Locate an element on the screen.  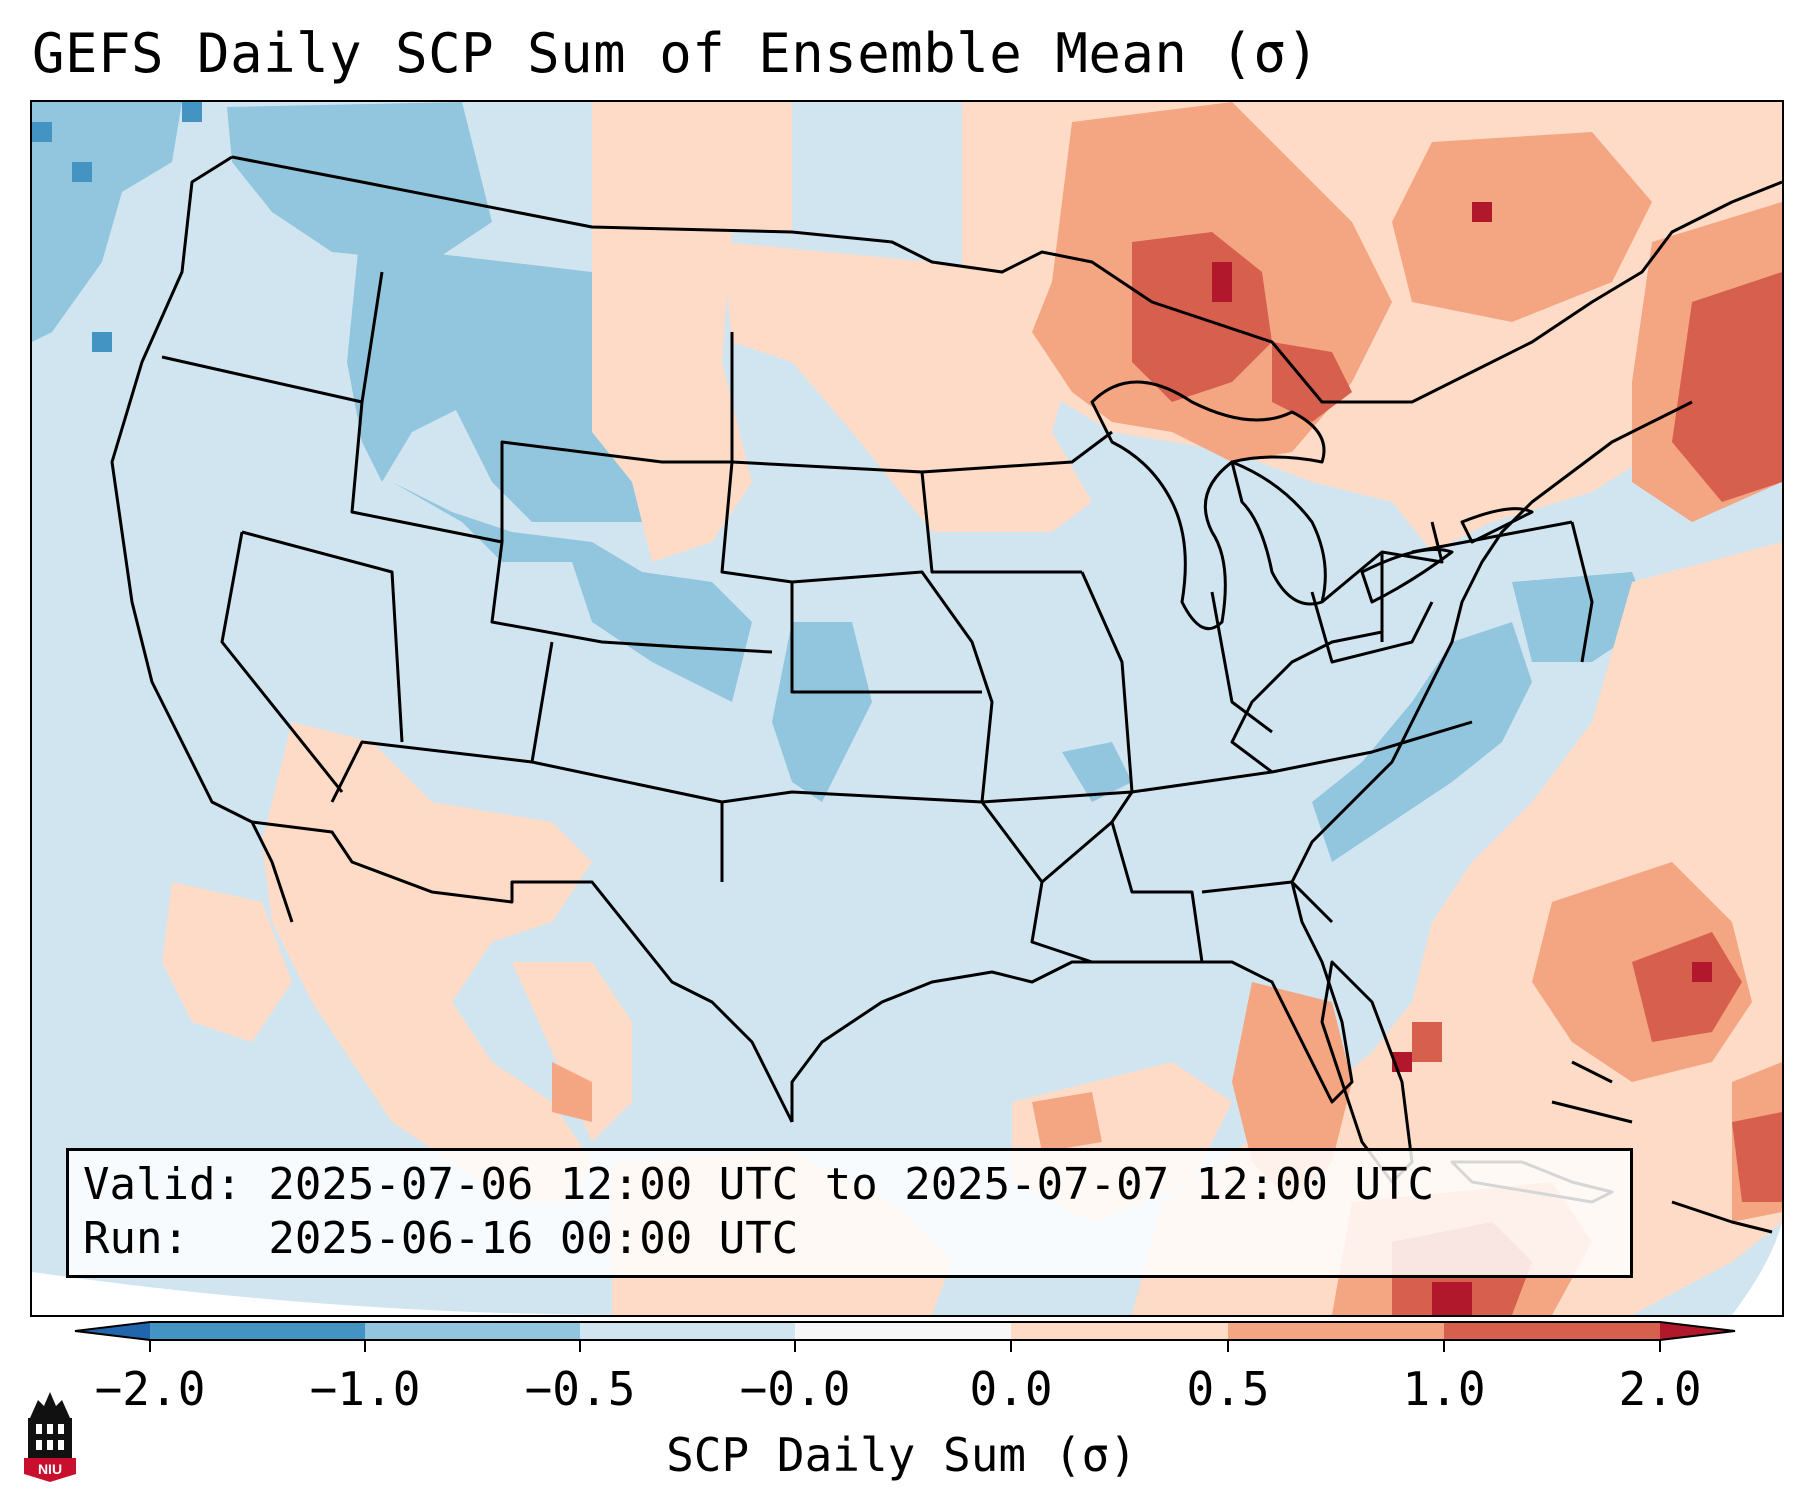
colorbar-tick-label: −1.0 is located at coordinates (365, 1389).